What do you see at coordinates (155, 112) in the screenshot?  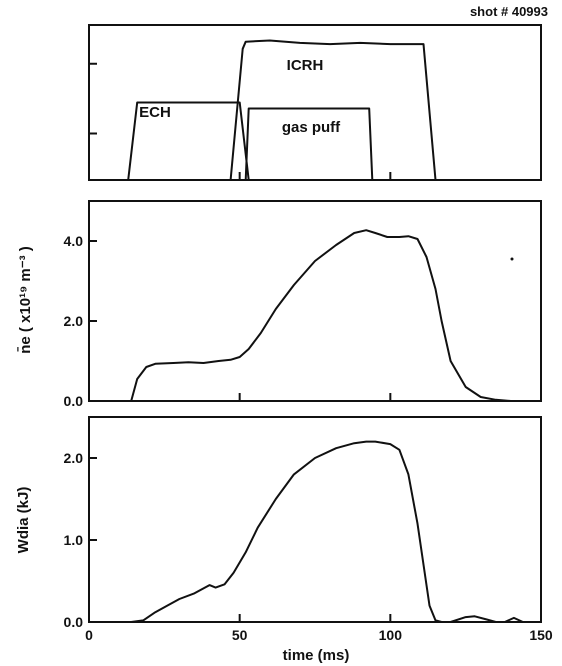 I see `annotation-ech: ECH` at bounding box center [155, 112].